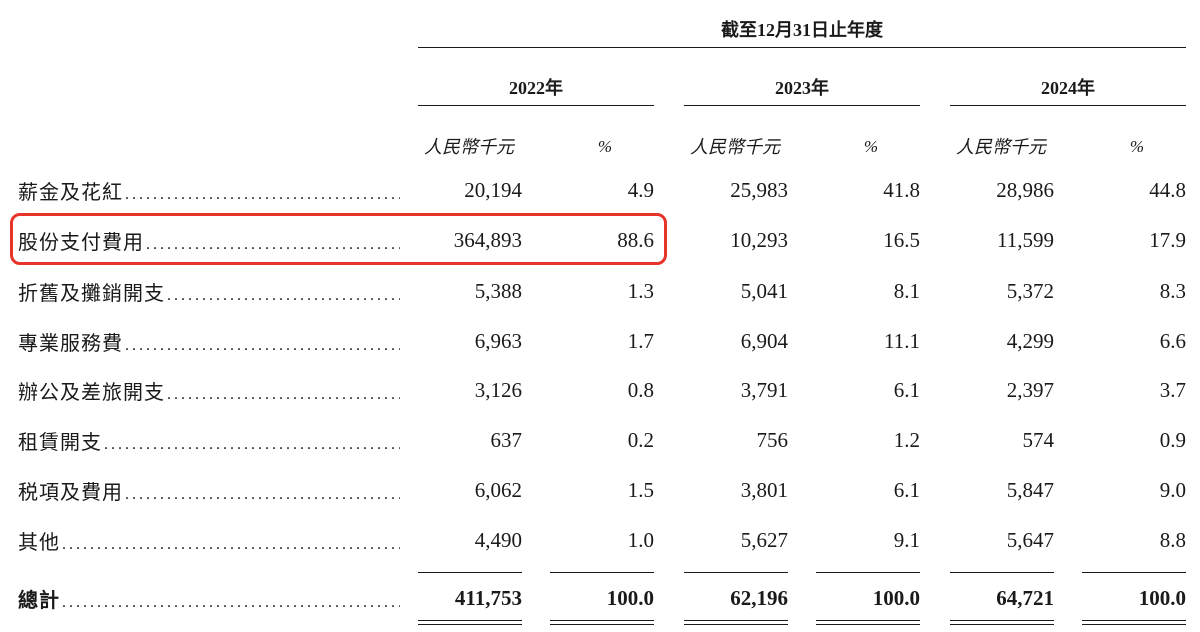  What do you see at coordinates (536, 105) in the screenshot?
I see `year-rule-2022` at bounding box center [536, 105].